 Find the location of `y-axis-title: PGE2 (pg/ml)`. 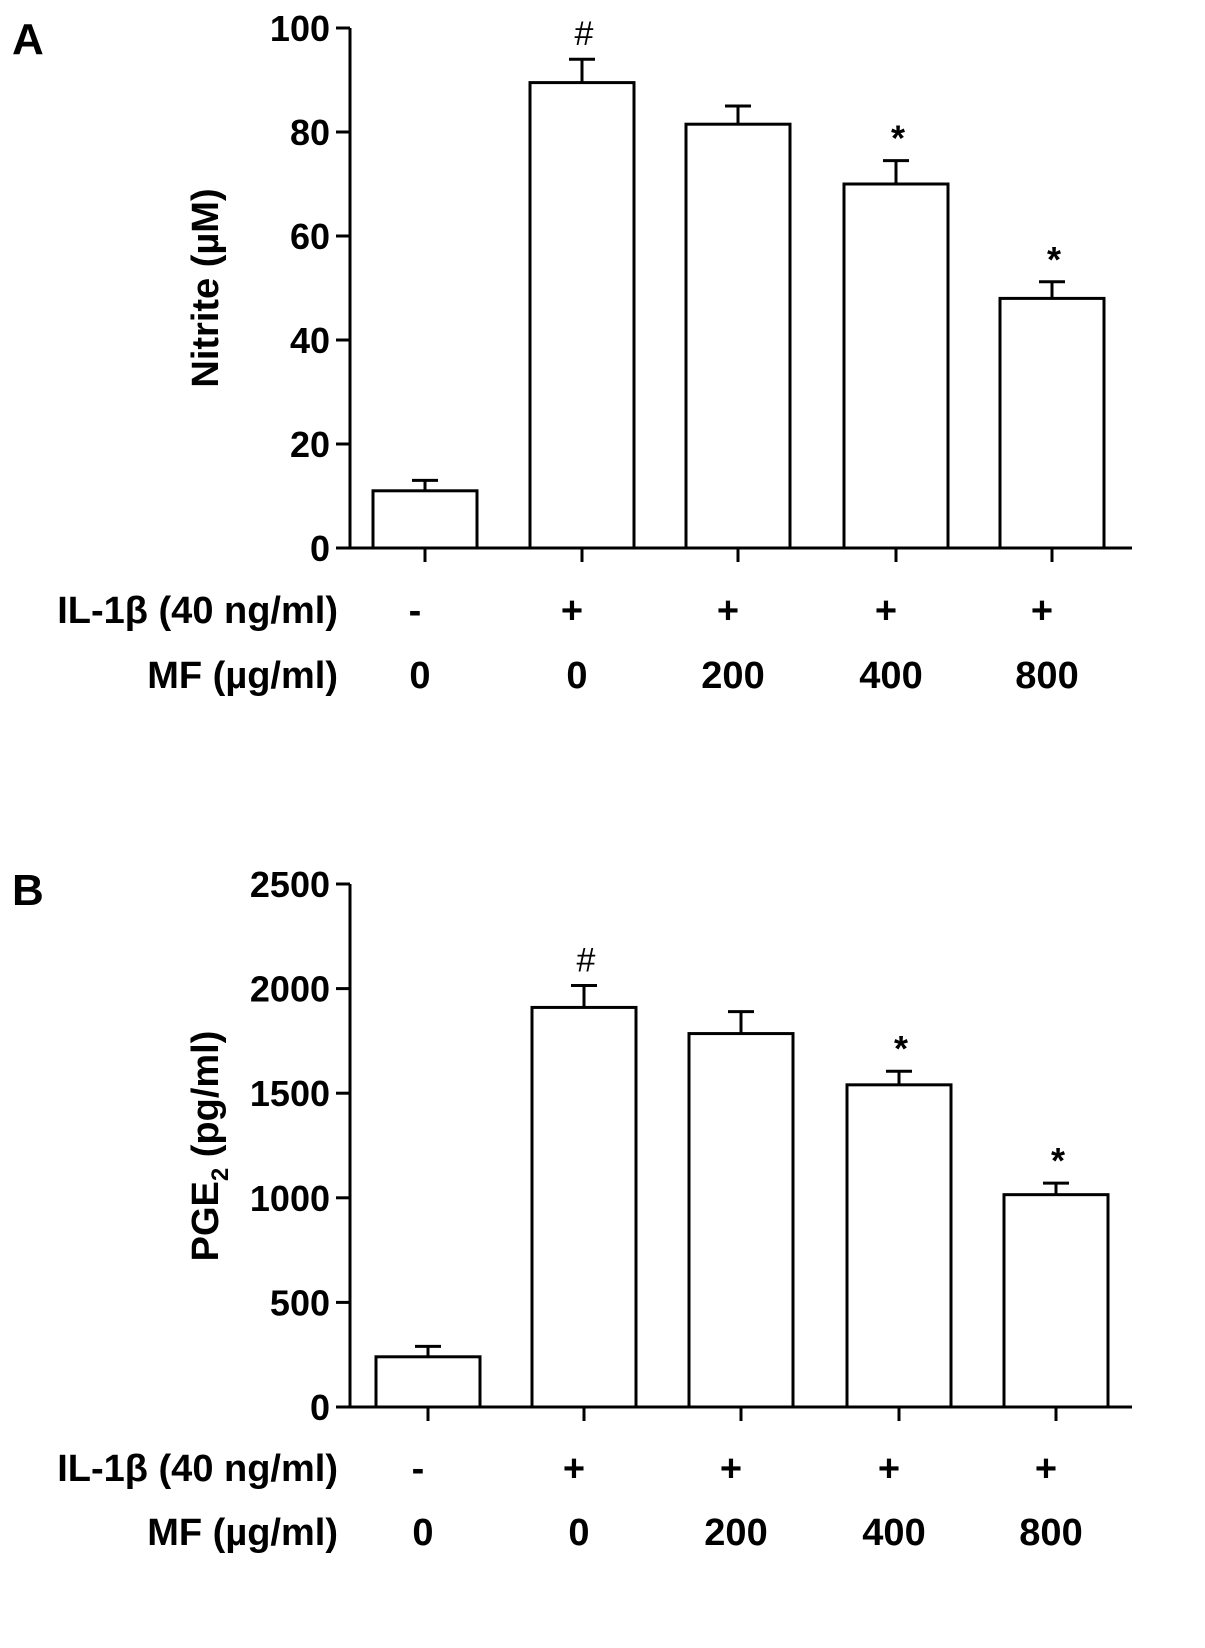

y-axis-title: PGE2 (pg/ml) is located at coordinates (209, 1146).